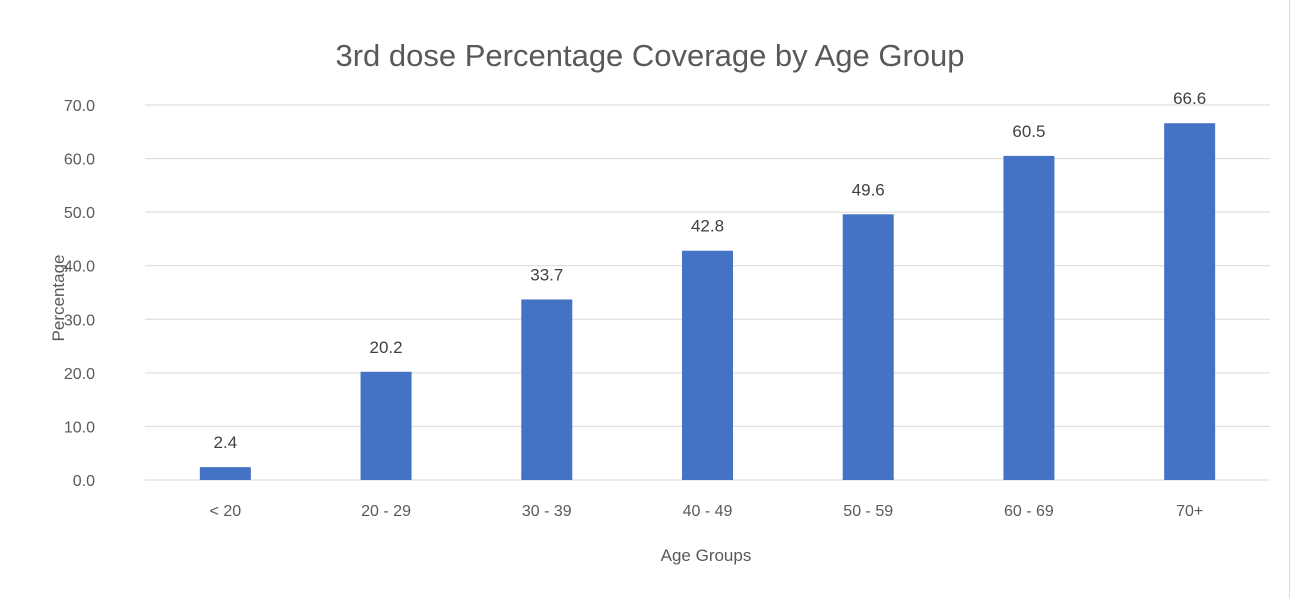 Image resolution: width=1301 pixels, height=598 pixels. Describe the element at coordinates (1189, 98) in the screenshot. I see `data-label: 66.6` at that location.